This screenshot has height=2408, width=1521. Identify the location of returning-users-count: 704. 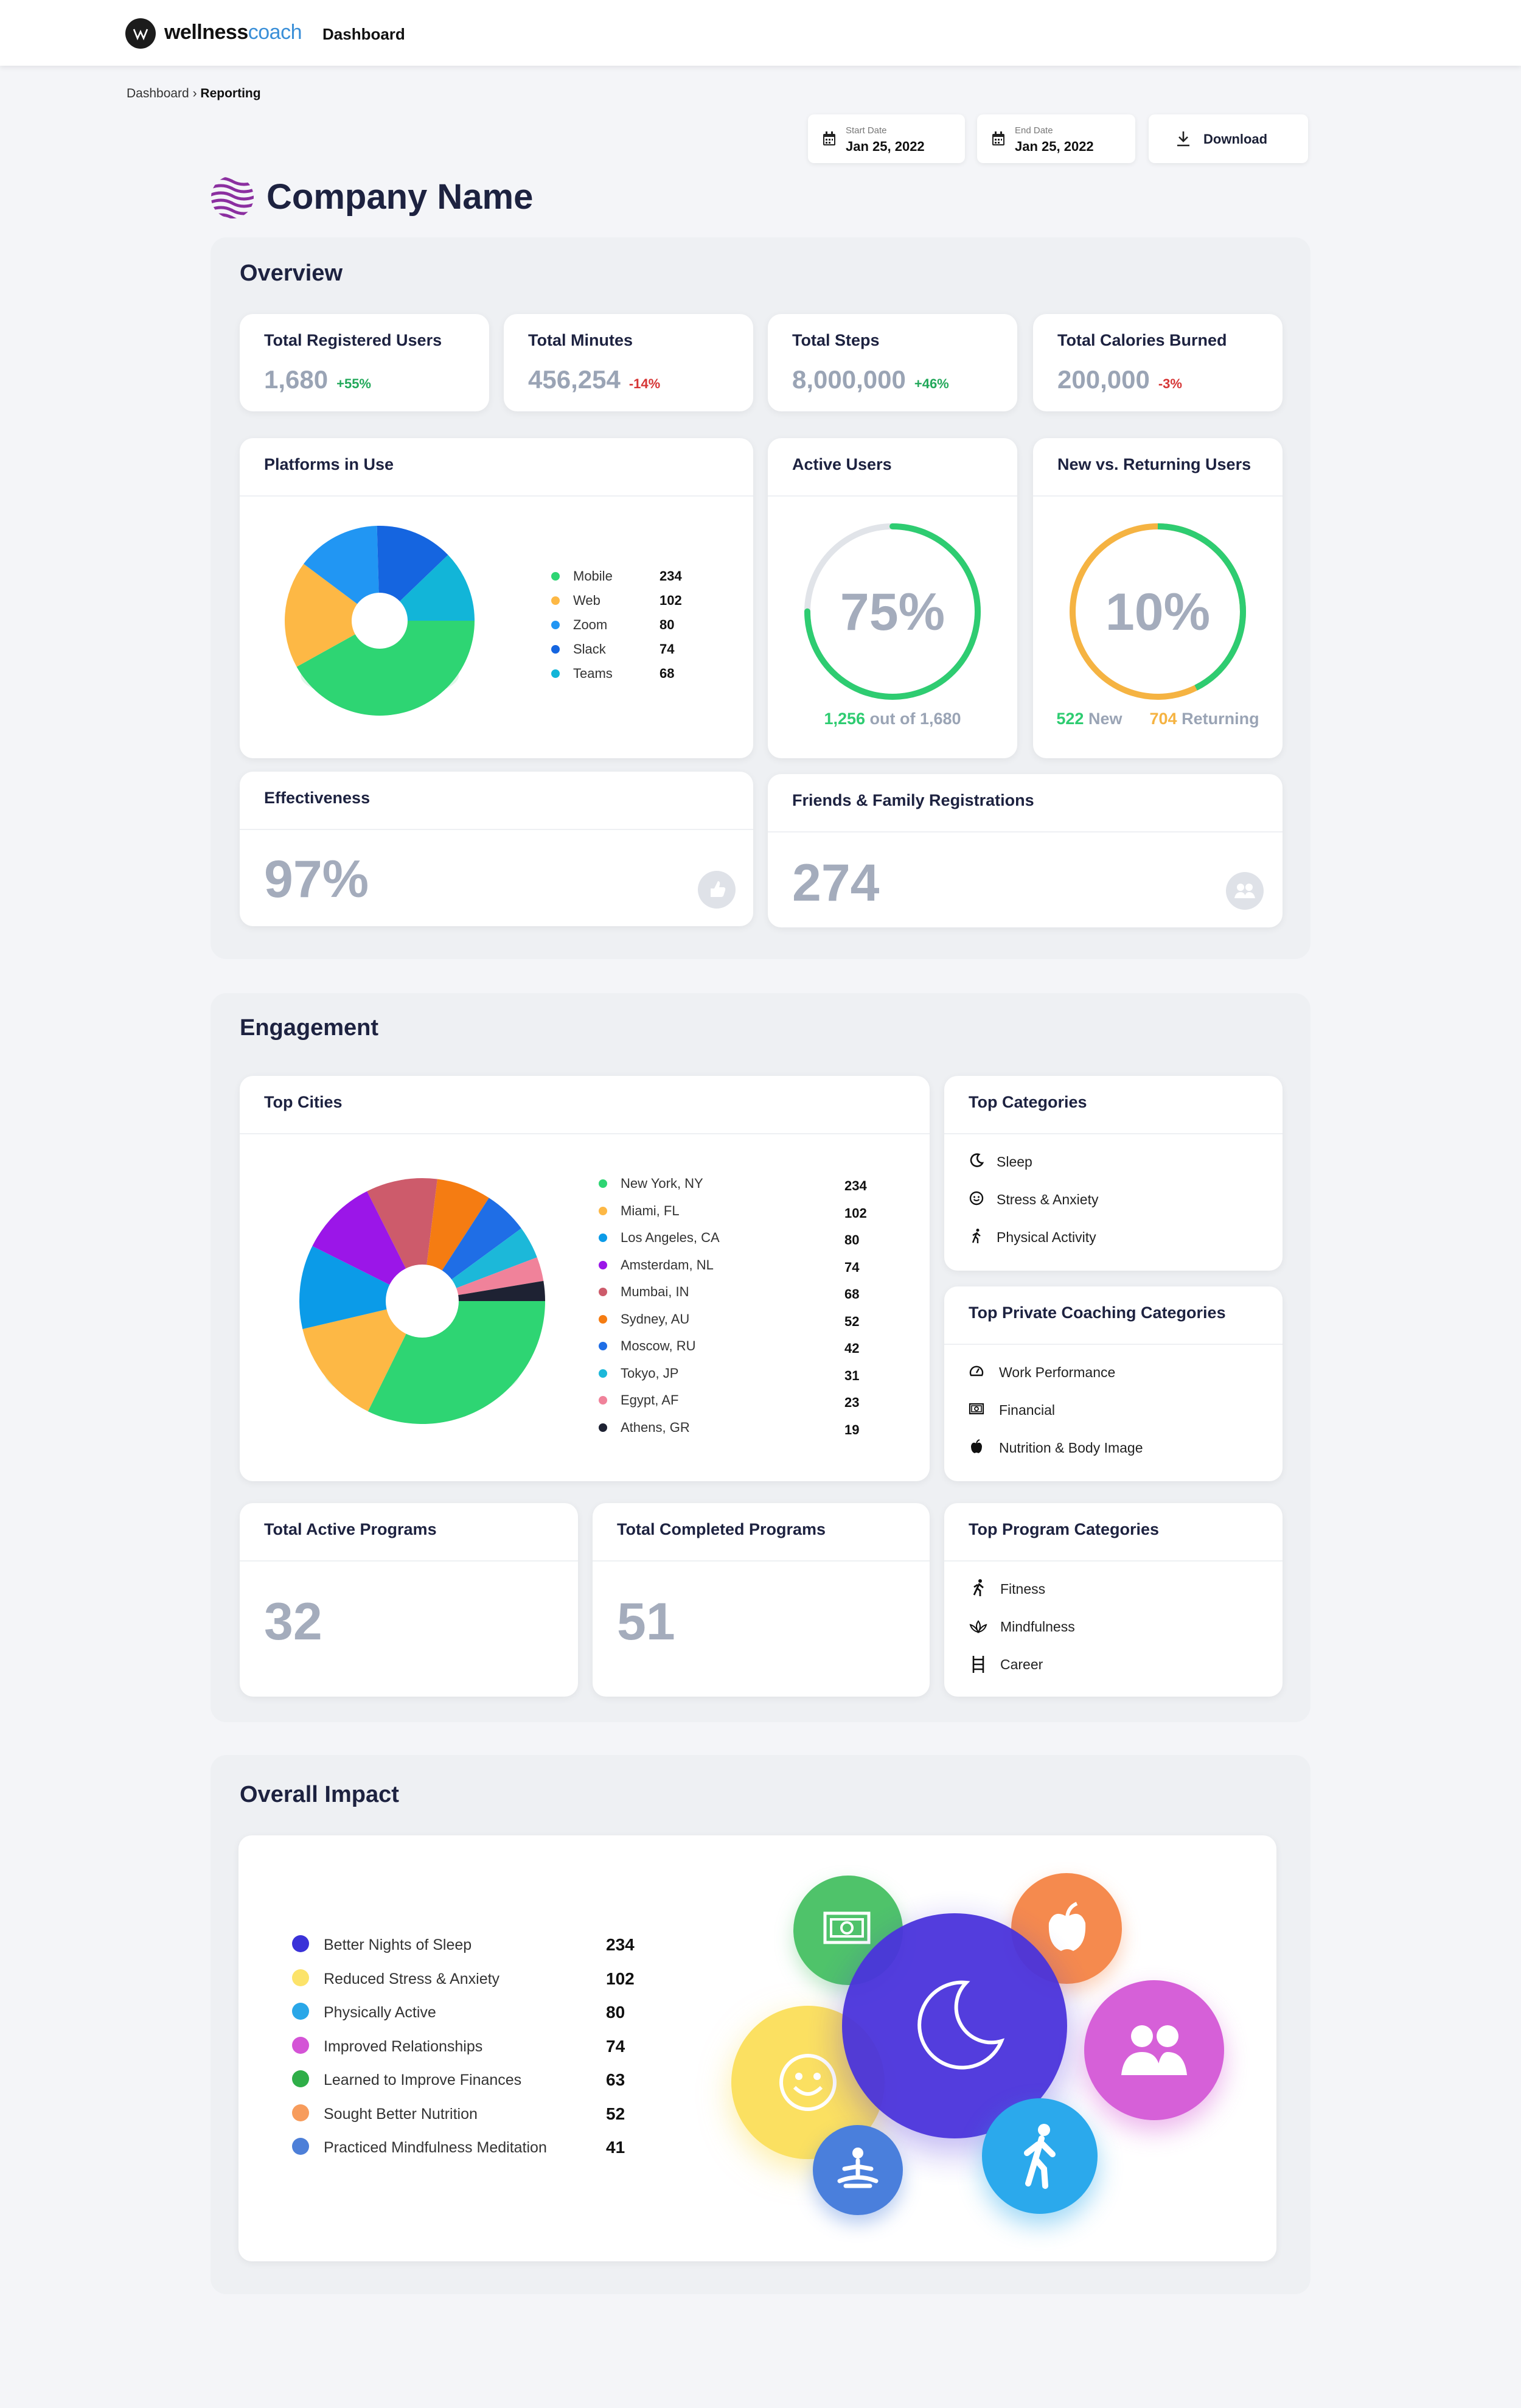
(1163, 719).